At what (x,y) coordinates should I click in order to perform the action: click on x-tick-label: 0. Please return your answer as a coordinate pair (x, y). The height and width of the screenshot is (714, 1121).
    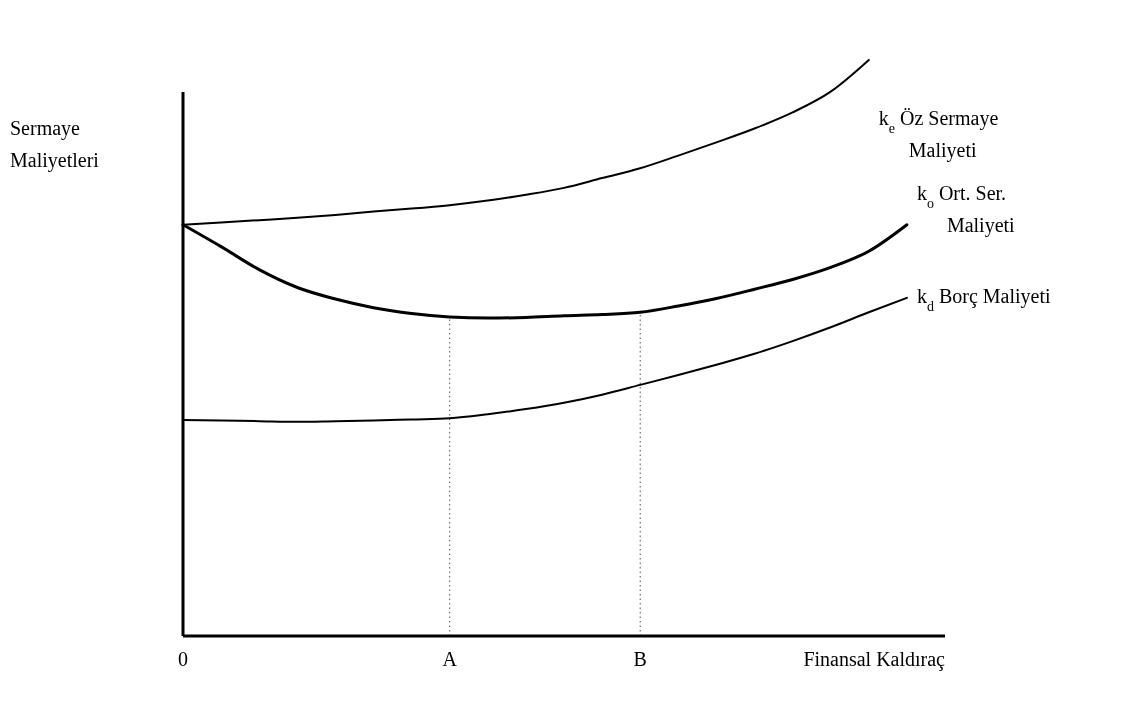
    Looking at the image, I should click on (183, 659).